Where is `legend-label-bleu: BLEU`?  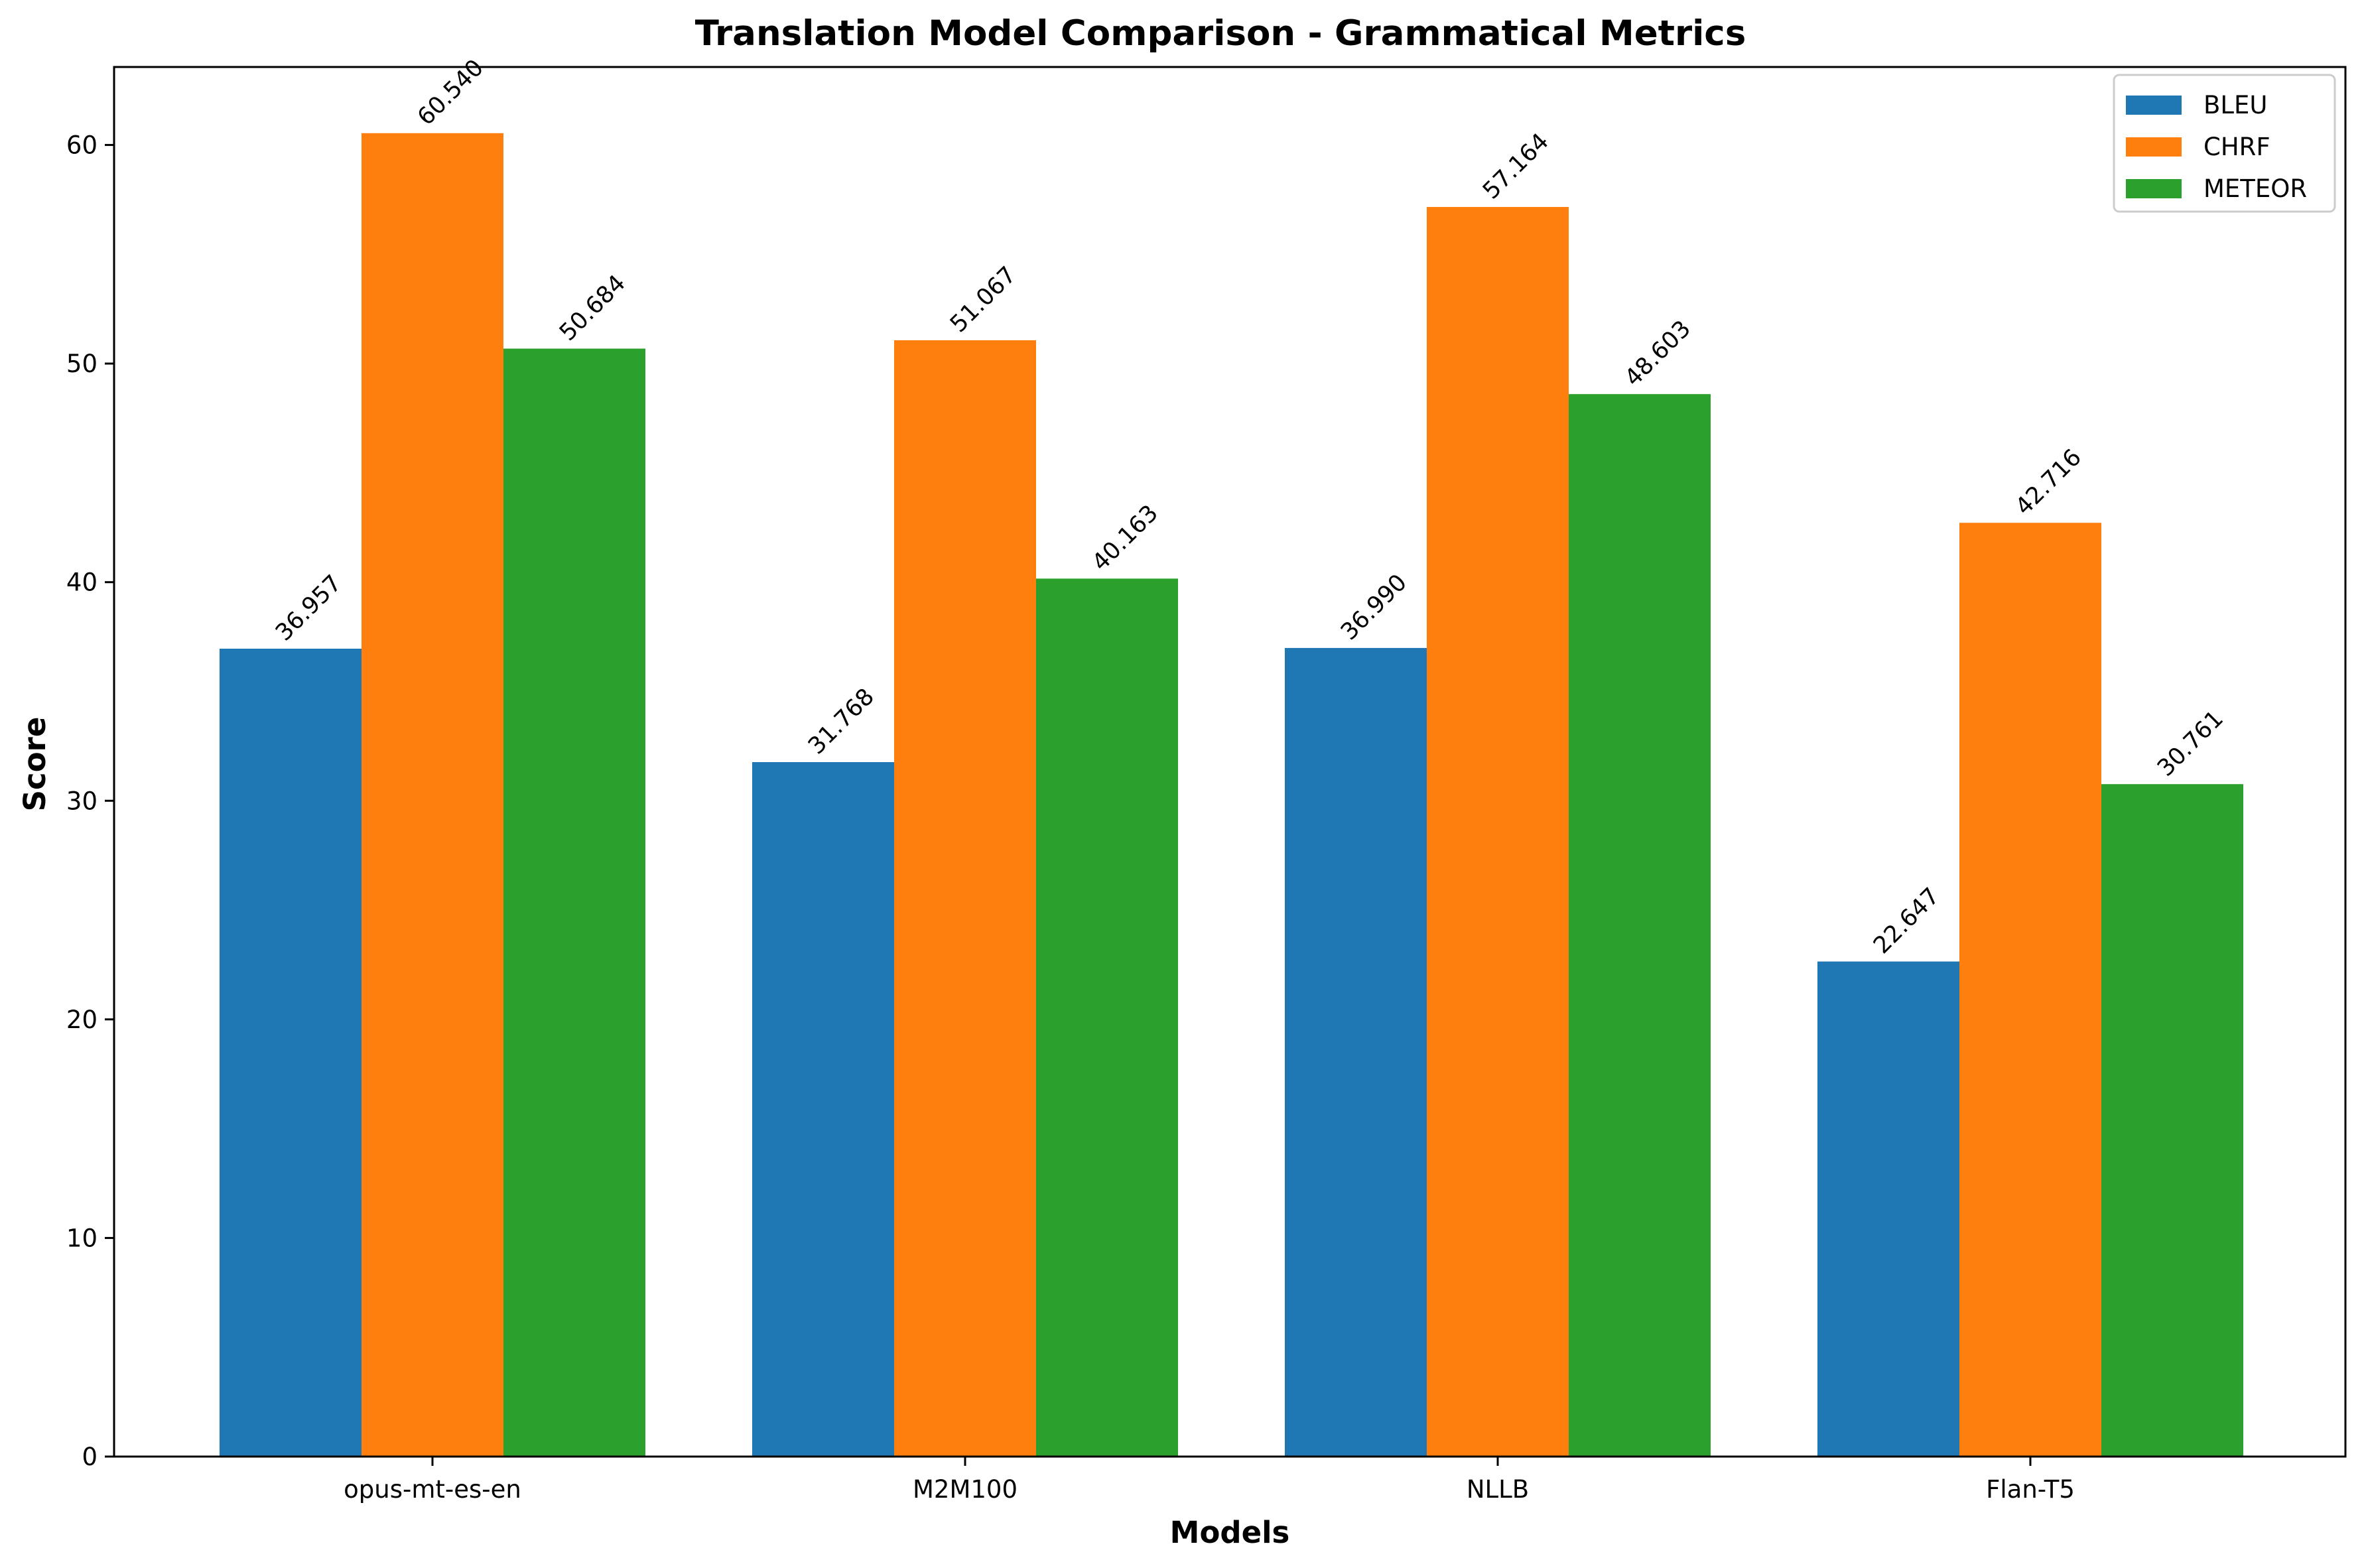
legend-label-bleu: BLEU is located at coordinates (2235, 105).